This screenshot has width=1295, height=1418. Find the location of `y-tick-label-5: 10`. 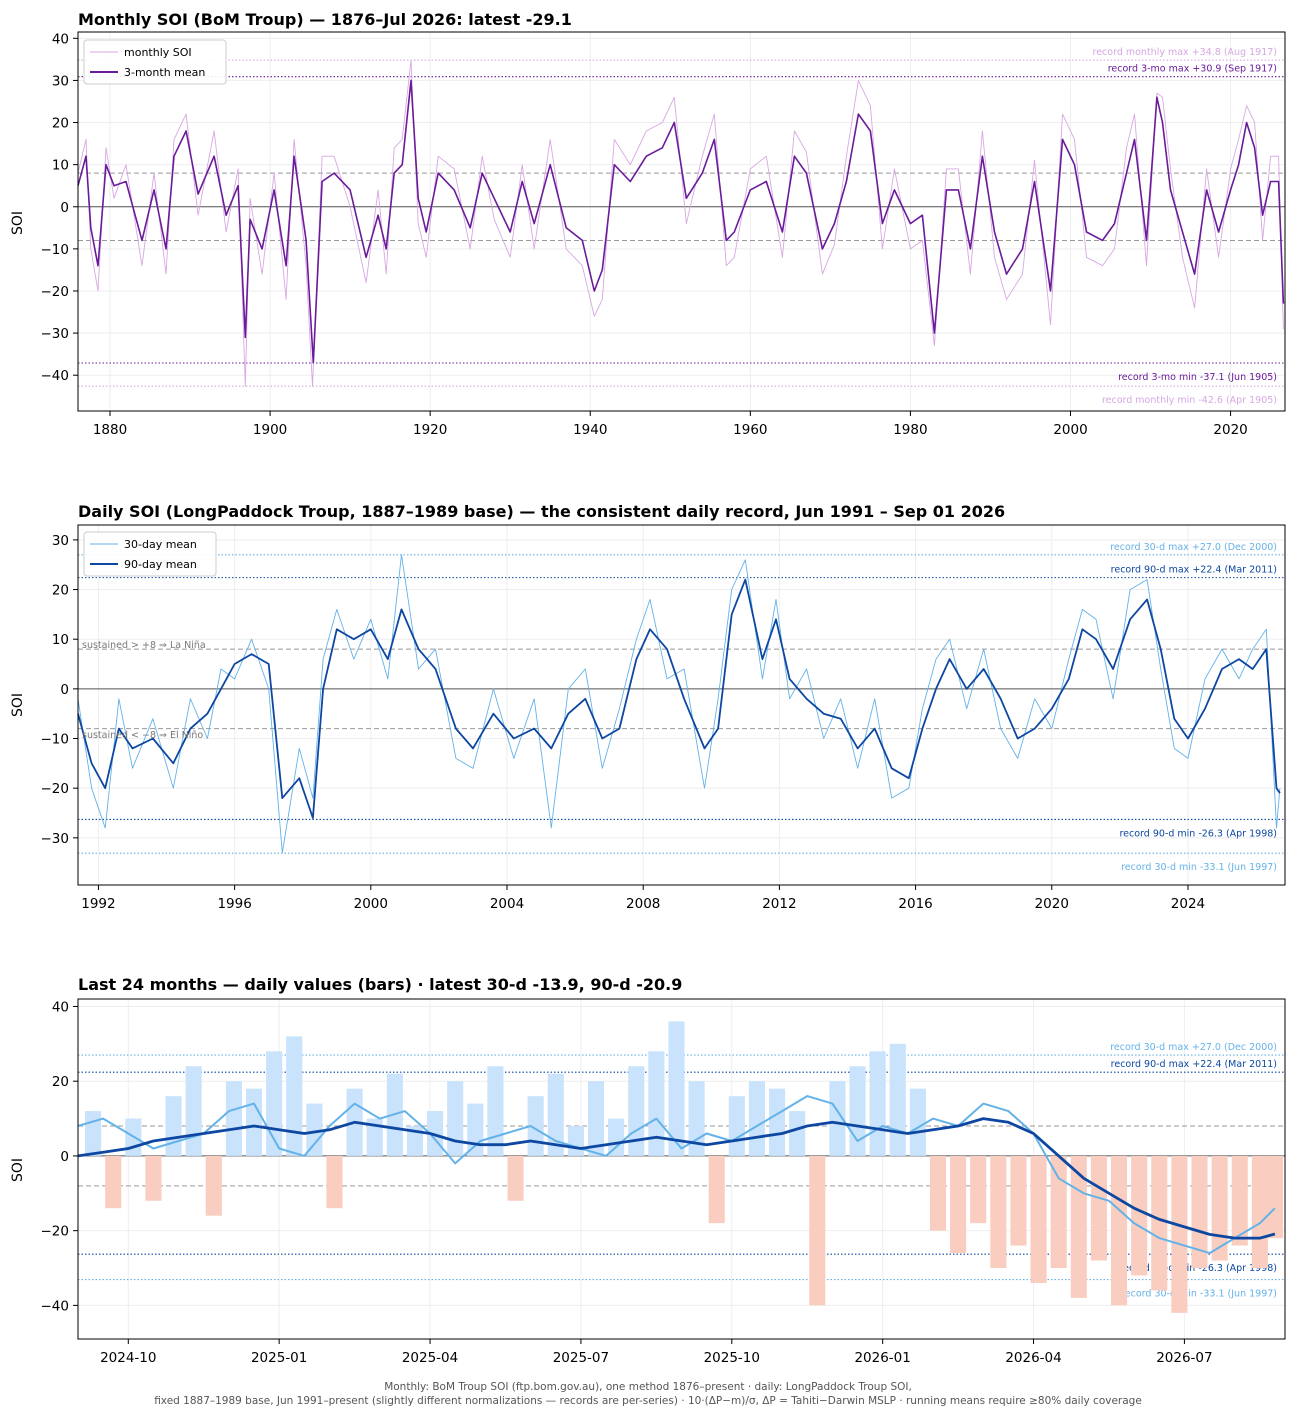

y-tick-label-5: 10 is located at coordinates (60, 166).